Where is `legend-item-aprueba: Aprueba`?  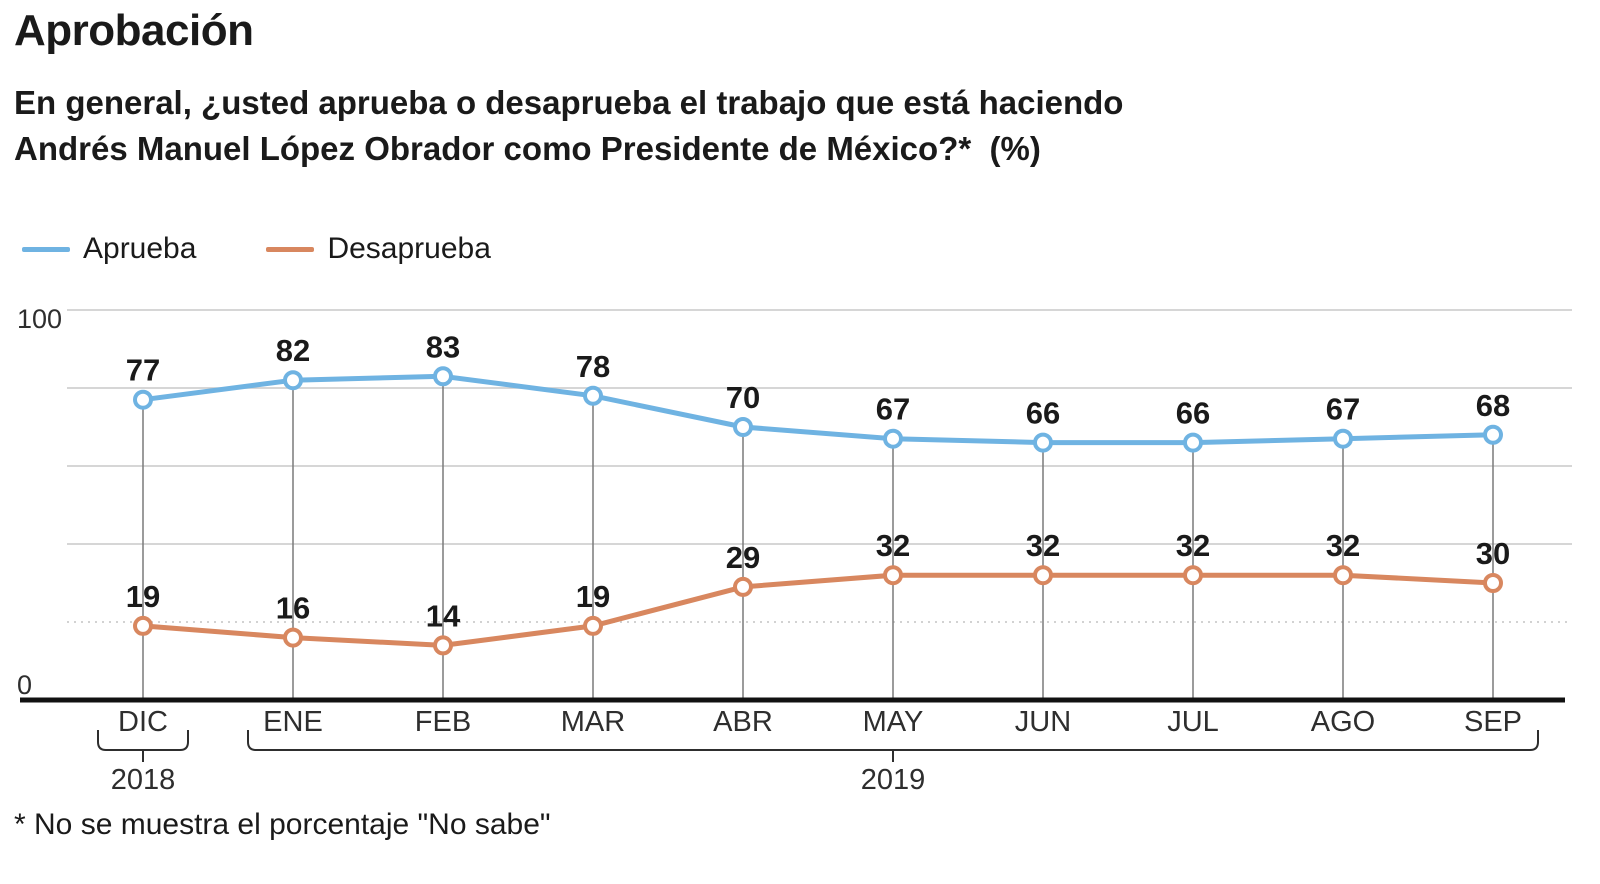 legend-item-aprueba: Aprueba is located at coordinates (109, 249).